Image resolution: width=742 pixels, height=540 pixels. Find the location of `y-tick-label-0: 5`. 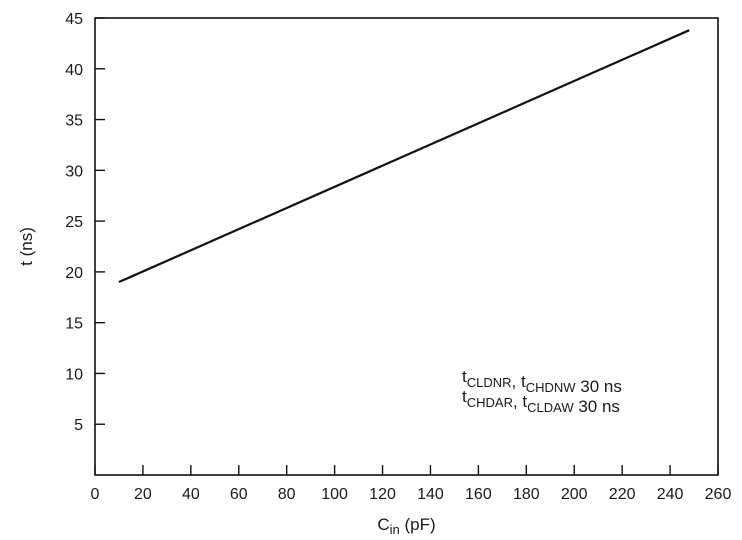

y-tick-label-0: 5 is located at coordinates (78, 425).